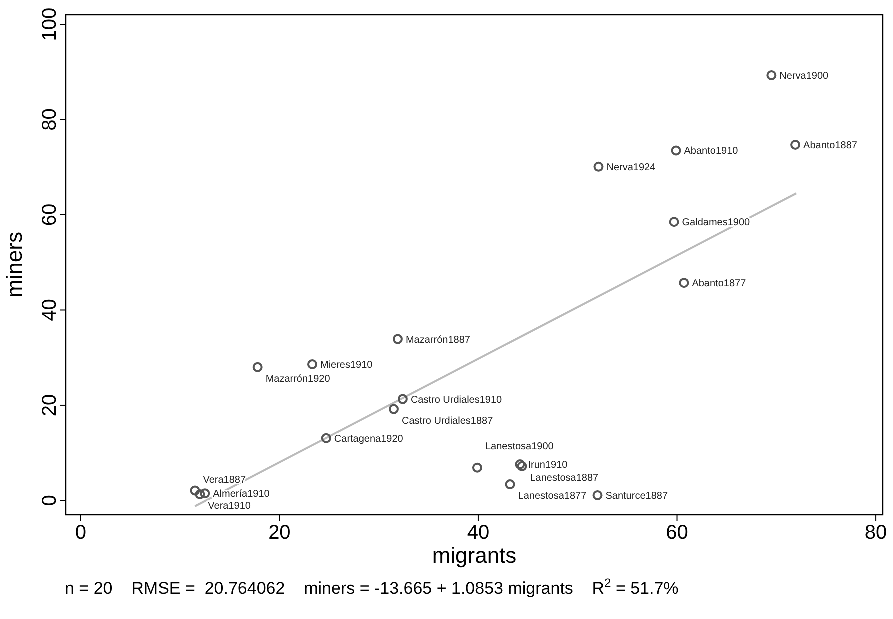 The width and height of the screenshot is (893, 619). Describe the element at coordinates (677, 533) in the screenshot. I see `x-tick-label: 60` at that location.